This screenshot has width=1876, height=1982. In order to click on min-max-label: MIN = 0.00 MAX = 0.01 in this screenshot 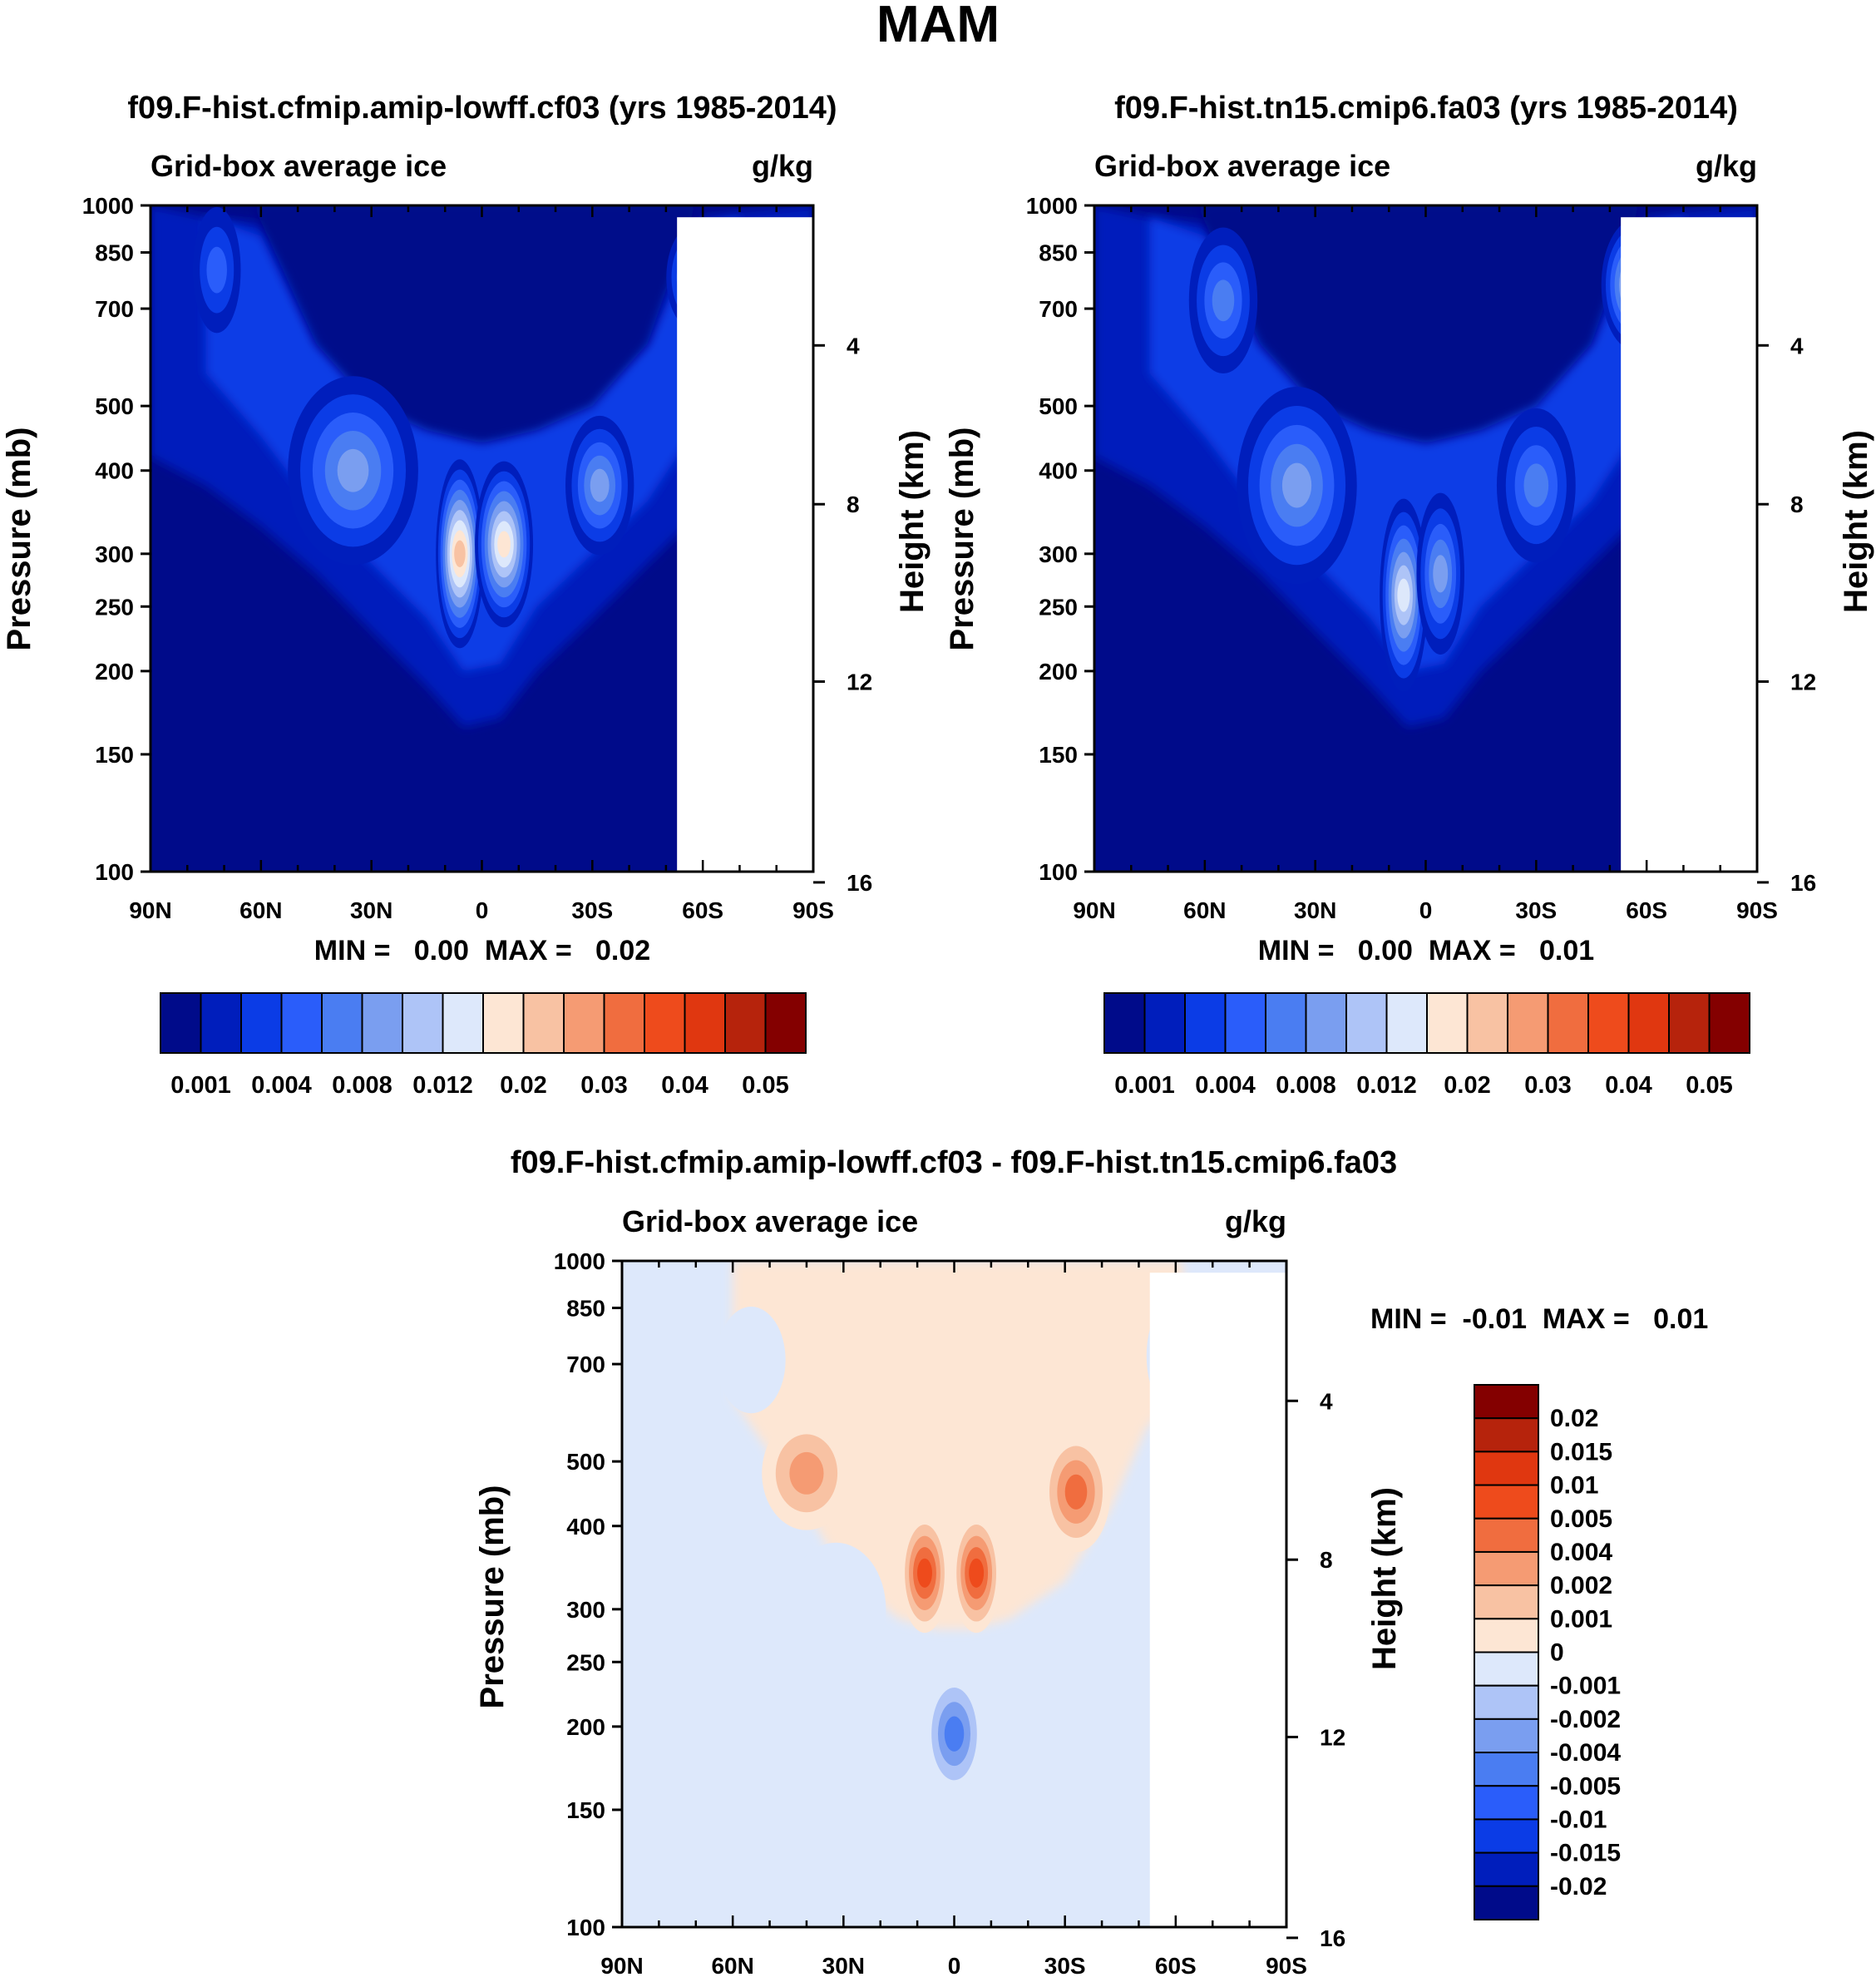, I will do `click(1426, 951)`.